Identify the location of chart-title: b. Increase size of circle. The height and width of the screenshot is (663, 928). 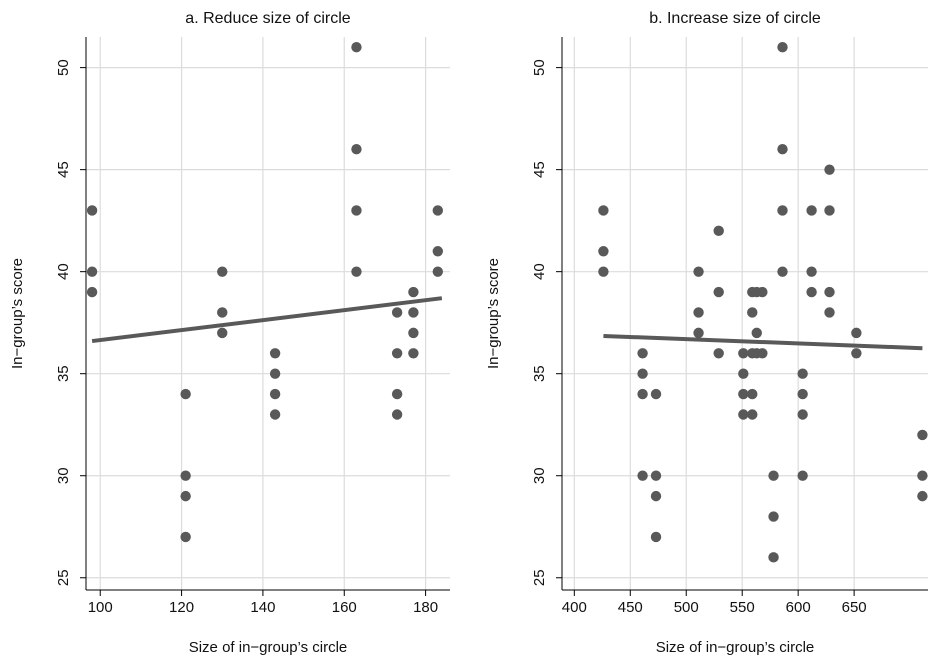
(735, 18).